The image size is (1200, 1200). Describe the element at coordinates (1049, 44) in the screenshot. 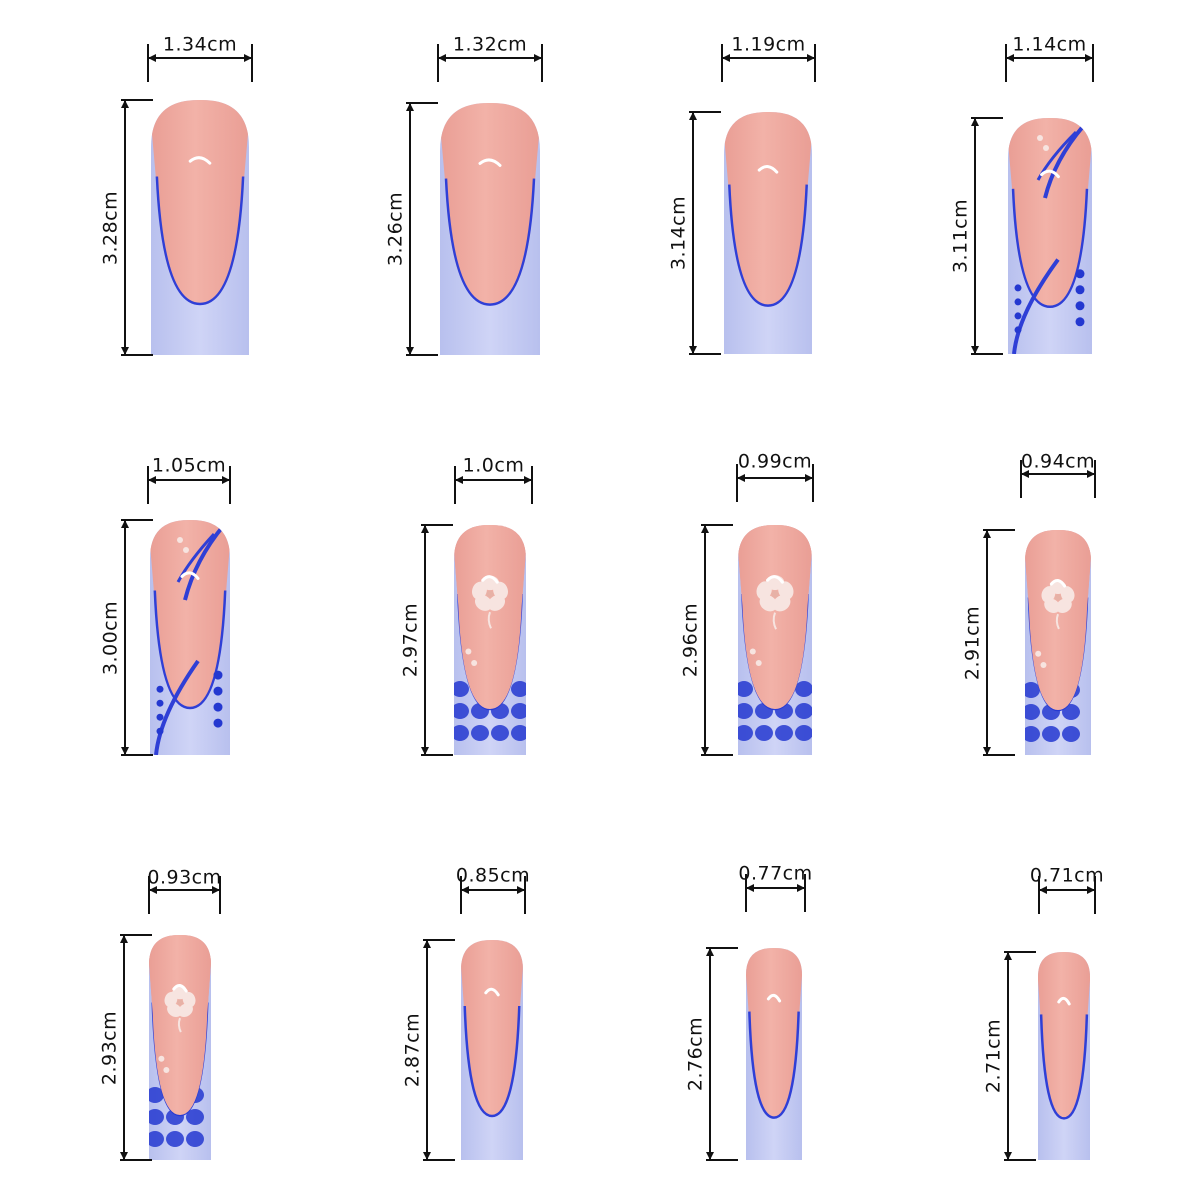

I see `width-label: 1.14cm` at that location.